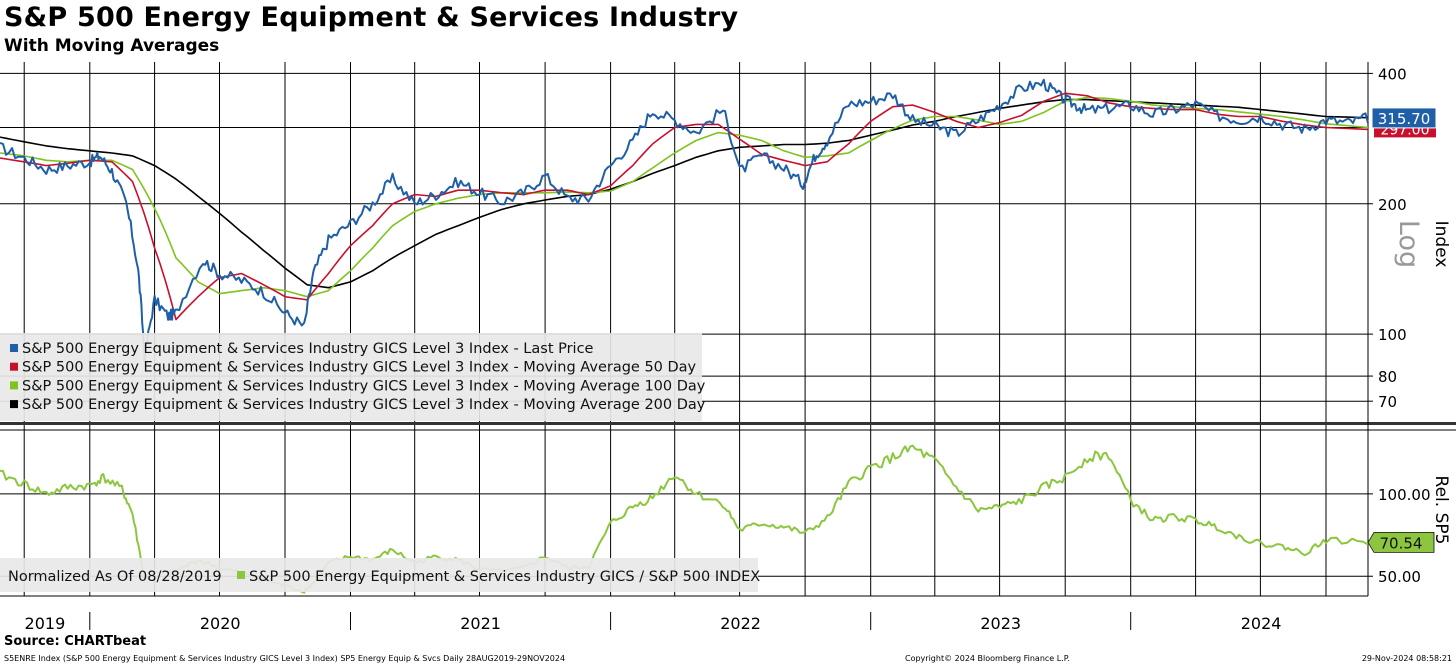  Describe the element at coordinates (1392, 205) in the screenshot. I see `y-tick-label: 200` at that location.